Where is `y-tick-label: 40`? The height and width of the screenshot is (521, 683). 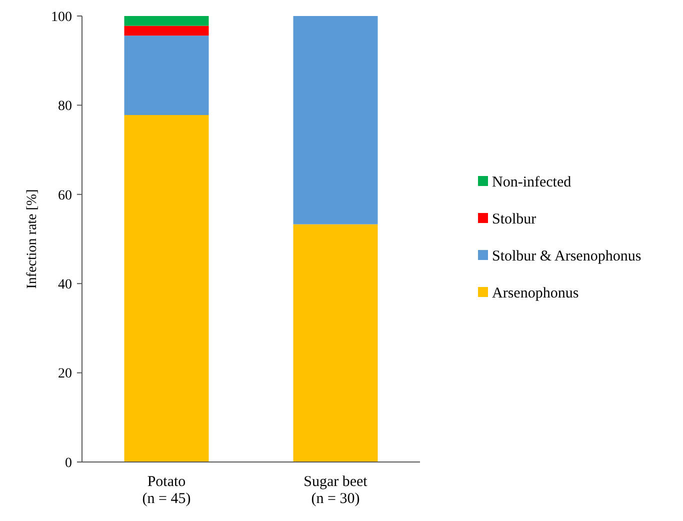
y-tick-label: 40 is located at coordinates (65, 285).